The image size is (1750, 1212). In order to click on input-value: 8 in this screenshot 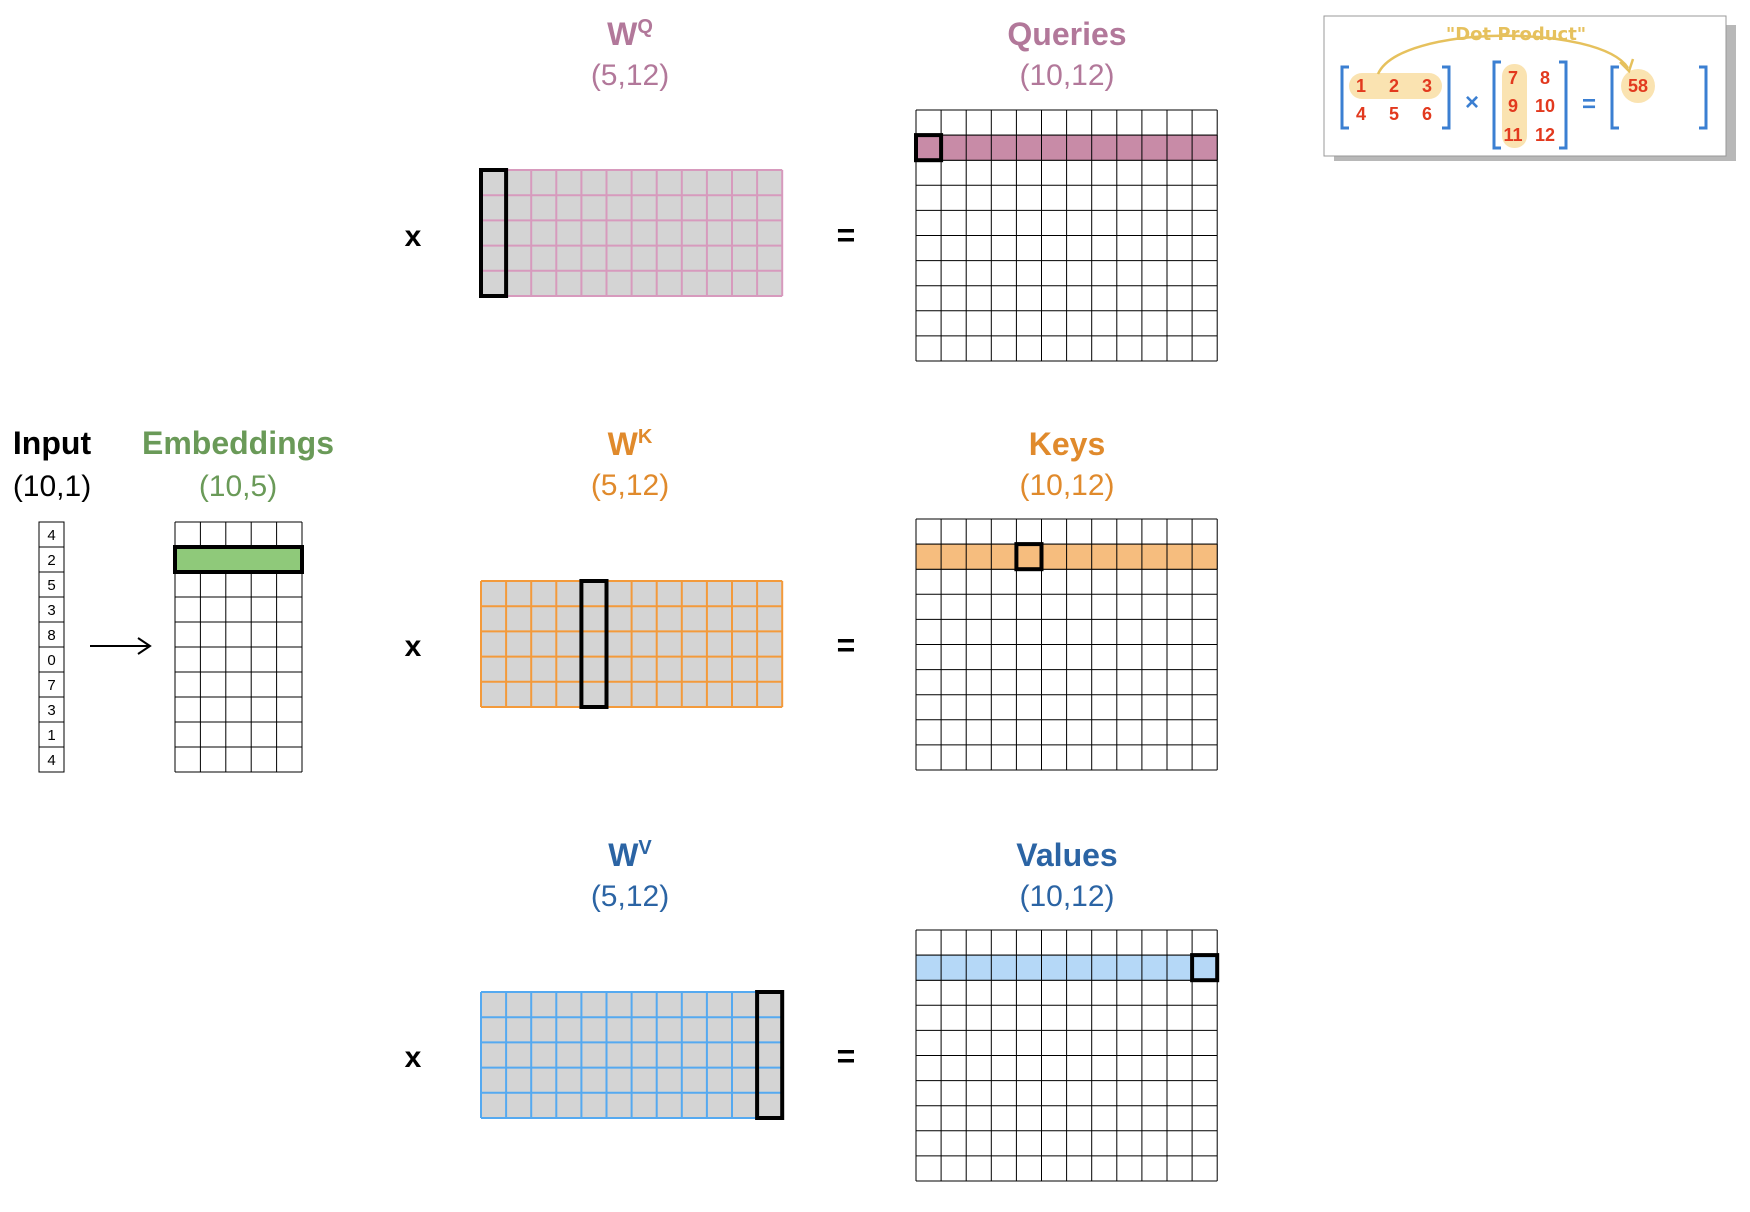, I will do `click(51, 635)`.